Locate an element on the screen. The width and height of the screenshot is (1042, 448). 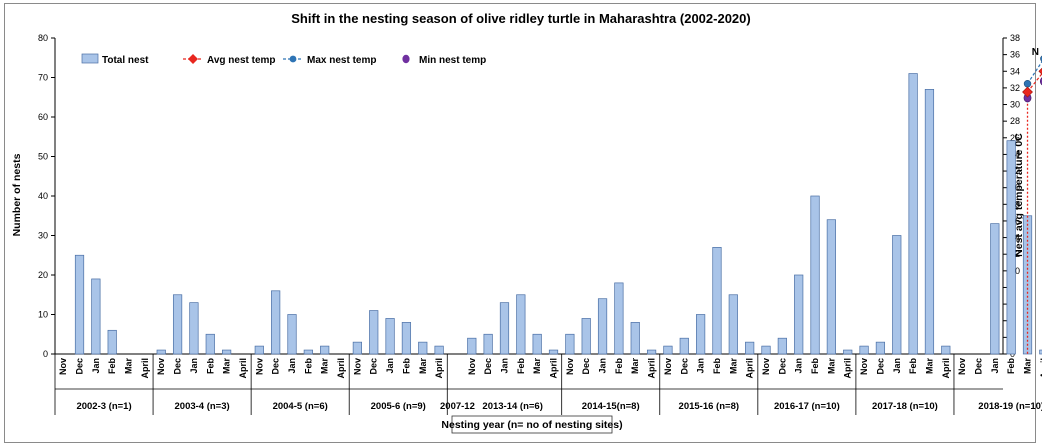
legend-swatch-max-temp-marker is located at coordinates (293, 59).